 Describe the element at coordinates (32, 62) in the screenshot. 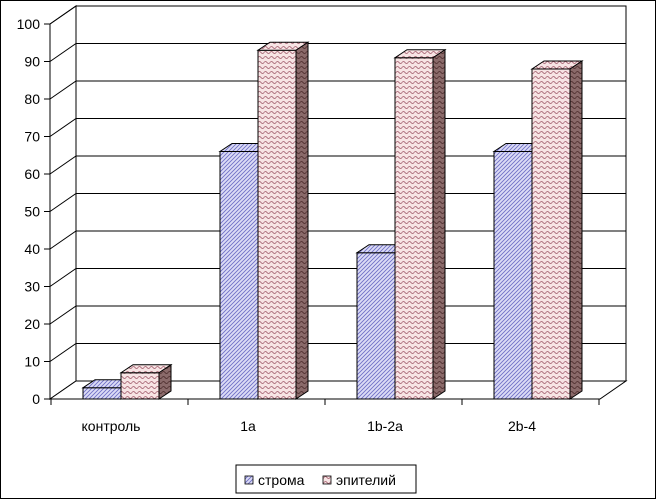

I see `y-tick-label: 90` at that location.